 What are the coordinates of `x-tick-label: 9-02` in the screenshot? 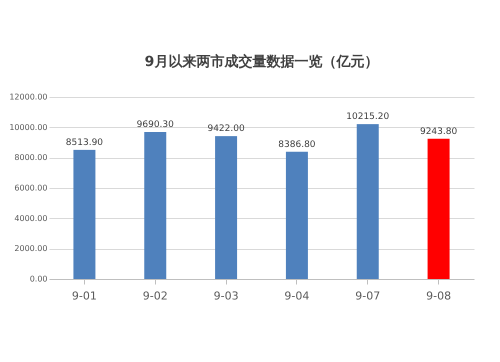 It's located at (155, 296).